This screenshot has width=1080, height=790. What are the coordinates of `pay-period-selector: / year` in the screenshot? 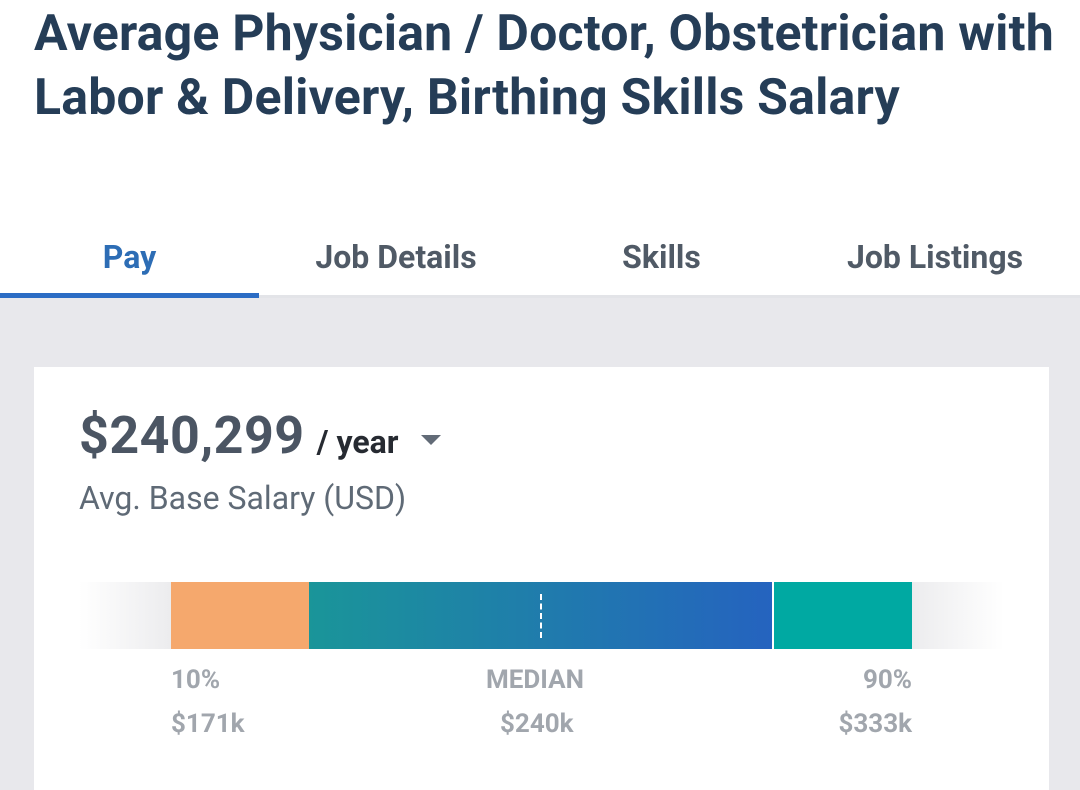 It's located at (357, 442).